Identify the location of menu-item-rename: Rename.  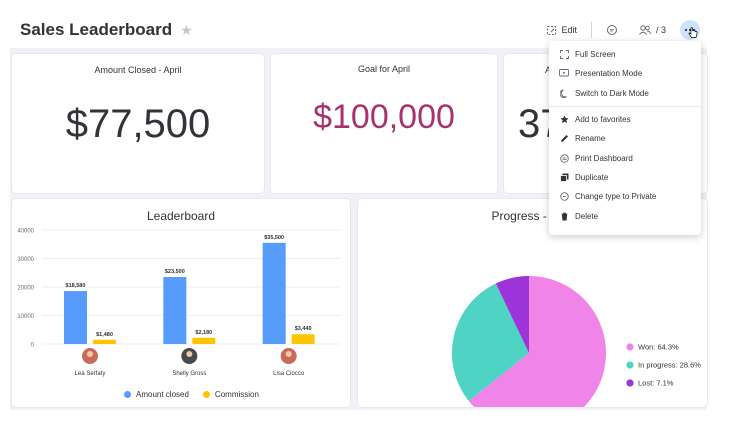
(625, 138).